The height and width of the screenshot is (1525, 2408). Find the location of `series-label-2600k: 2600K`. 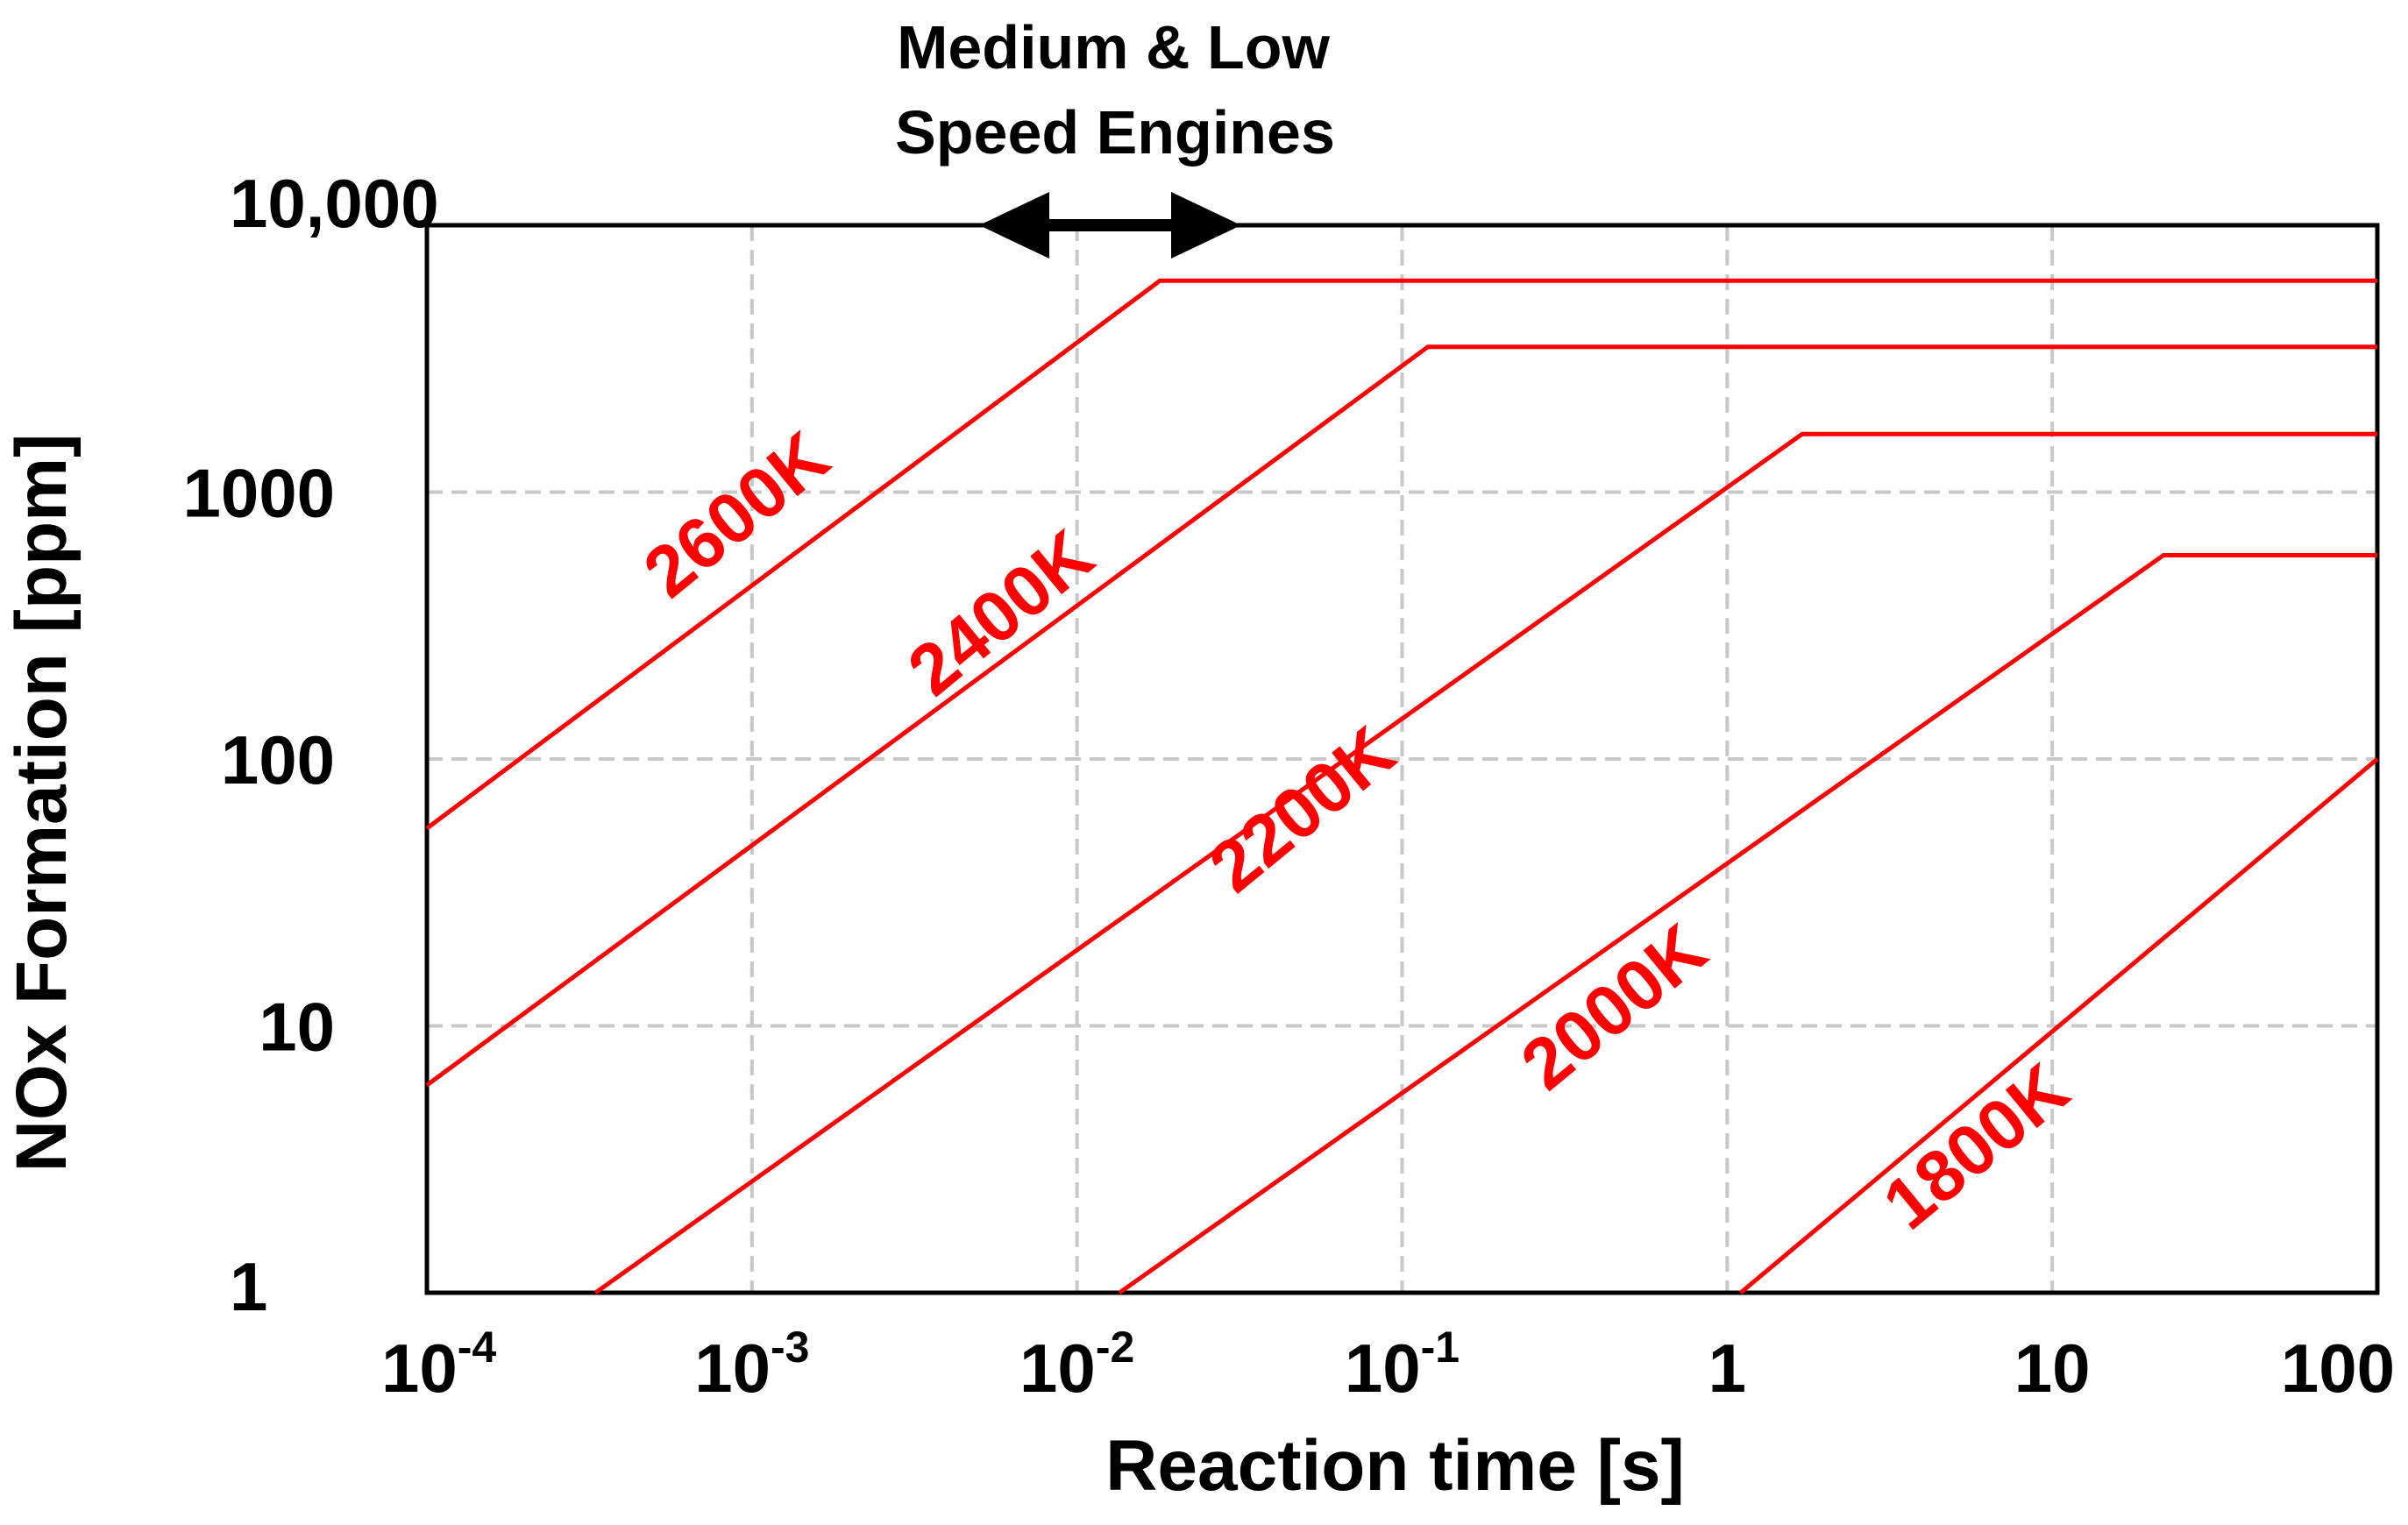

series-label-2600k: 2600K is located at coordinates (736, 515).